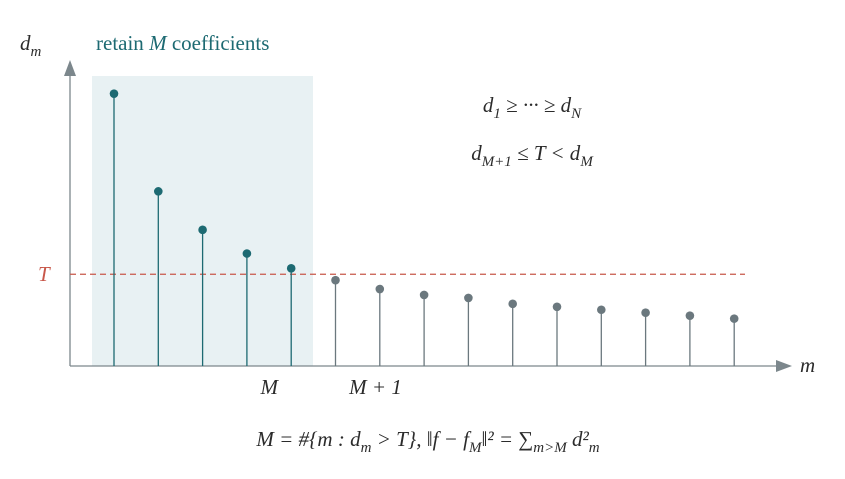 Image resolution: width=845 pixels, height=479 pixels. I want to click on region-label-part: retain, so click(122, 43).